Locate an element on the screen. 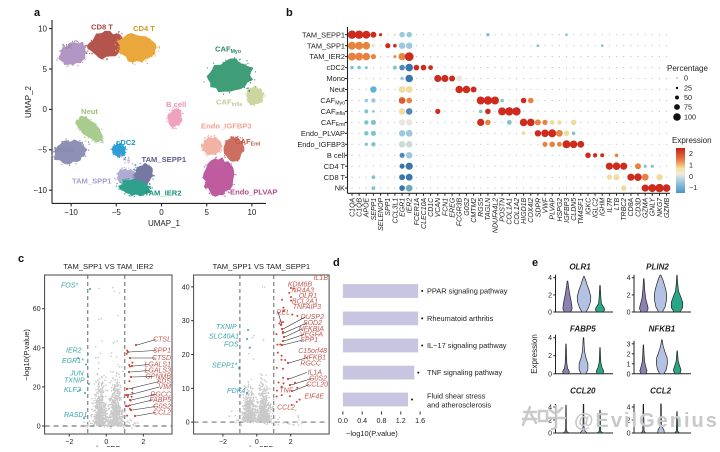 The image size is (720, 452). svg-text: COL1A1 is located at coordinates (510, 211).